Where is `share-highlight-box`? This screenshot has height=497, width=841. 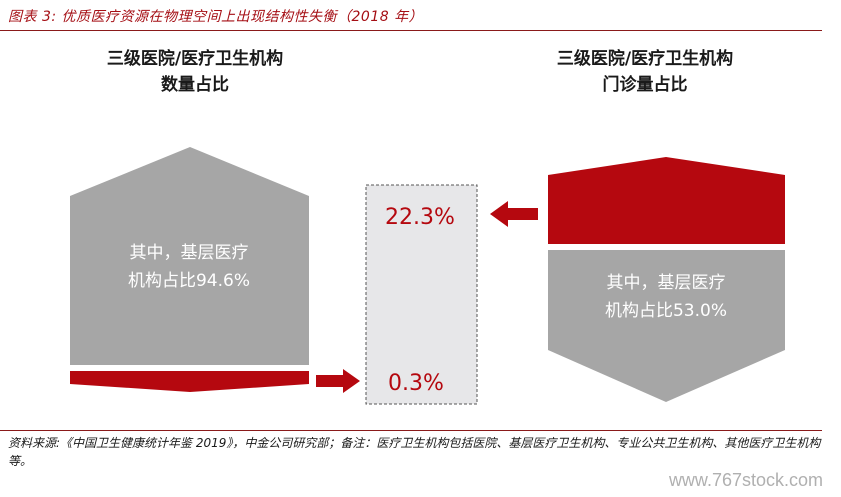
share-highlight-box is located at coordinates (421, 294).